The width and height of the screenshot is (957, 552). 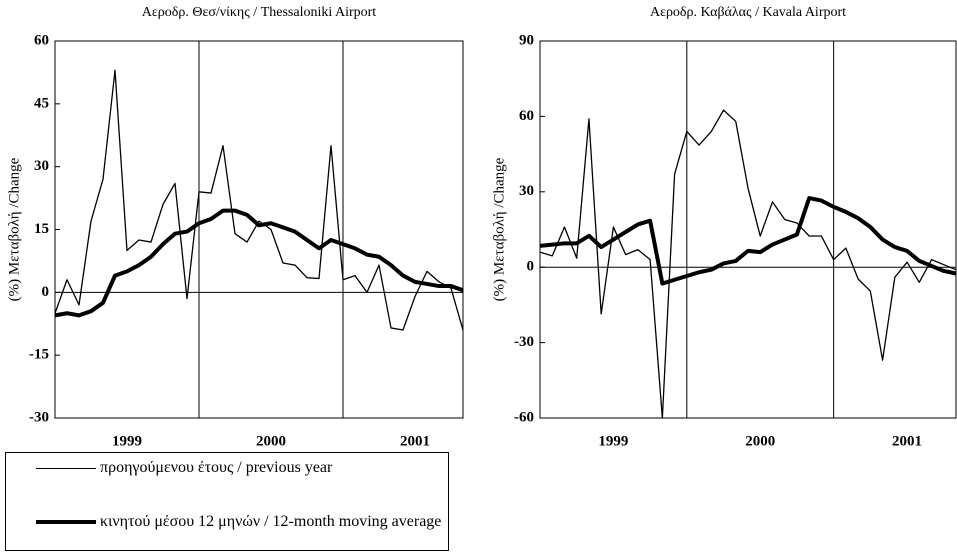 What do you see at coordinates (41, 229) in the screenshot?
I see `y-tick-label: 15` at bounding box center [41, 229].